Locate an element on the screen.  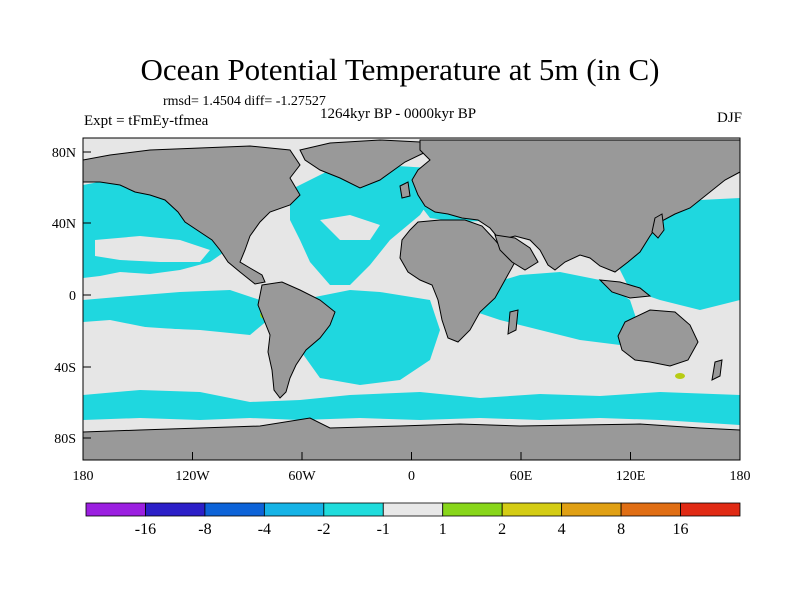
southern-ocean-anomaly is located at coordinates (411, 407).